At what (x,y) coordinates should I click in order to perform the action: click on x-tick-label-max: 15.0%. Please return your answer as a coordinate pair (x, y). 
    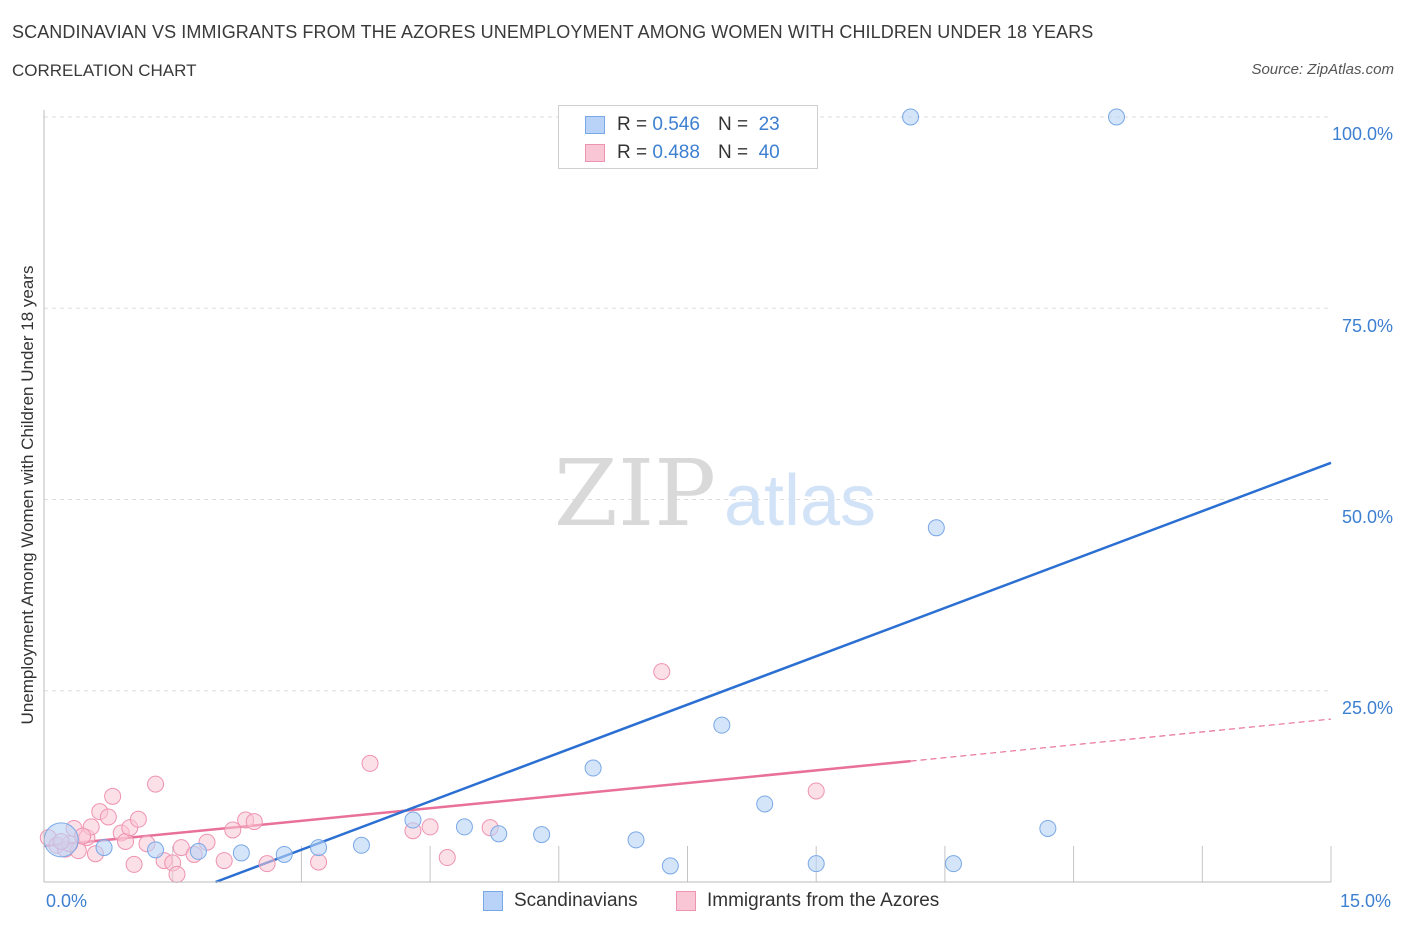
    Looking at the image, I should click on (1366, 901).